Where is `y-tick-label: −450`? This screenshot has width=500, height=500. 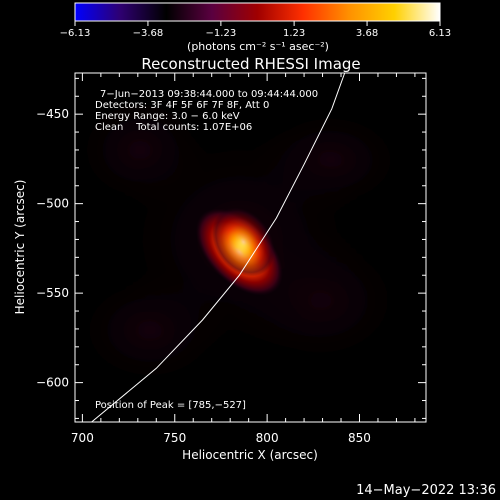 y-tick-label: −450 is located at coordinates (52, 114).